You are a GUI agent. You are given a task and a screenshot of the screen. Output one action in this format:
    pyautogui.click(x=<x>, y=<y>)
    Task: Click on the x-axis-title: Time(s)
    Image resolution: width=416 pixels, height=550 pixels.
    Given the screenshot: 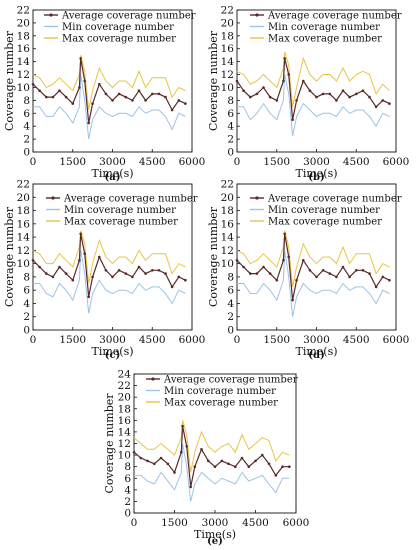 What is the action you would take?
    pyautogui.click(x=112, y=351)
    